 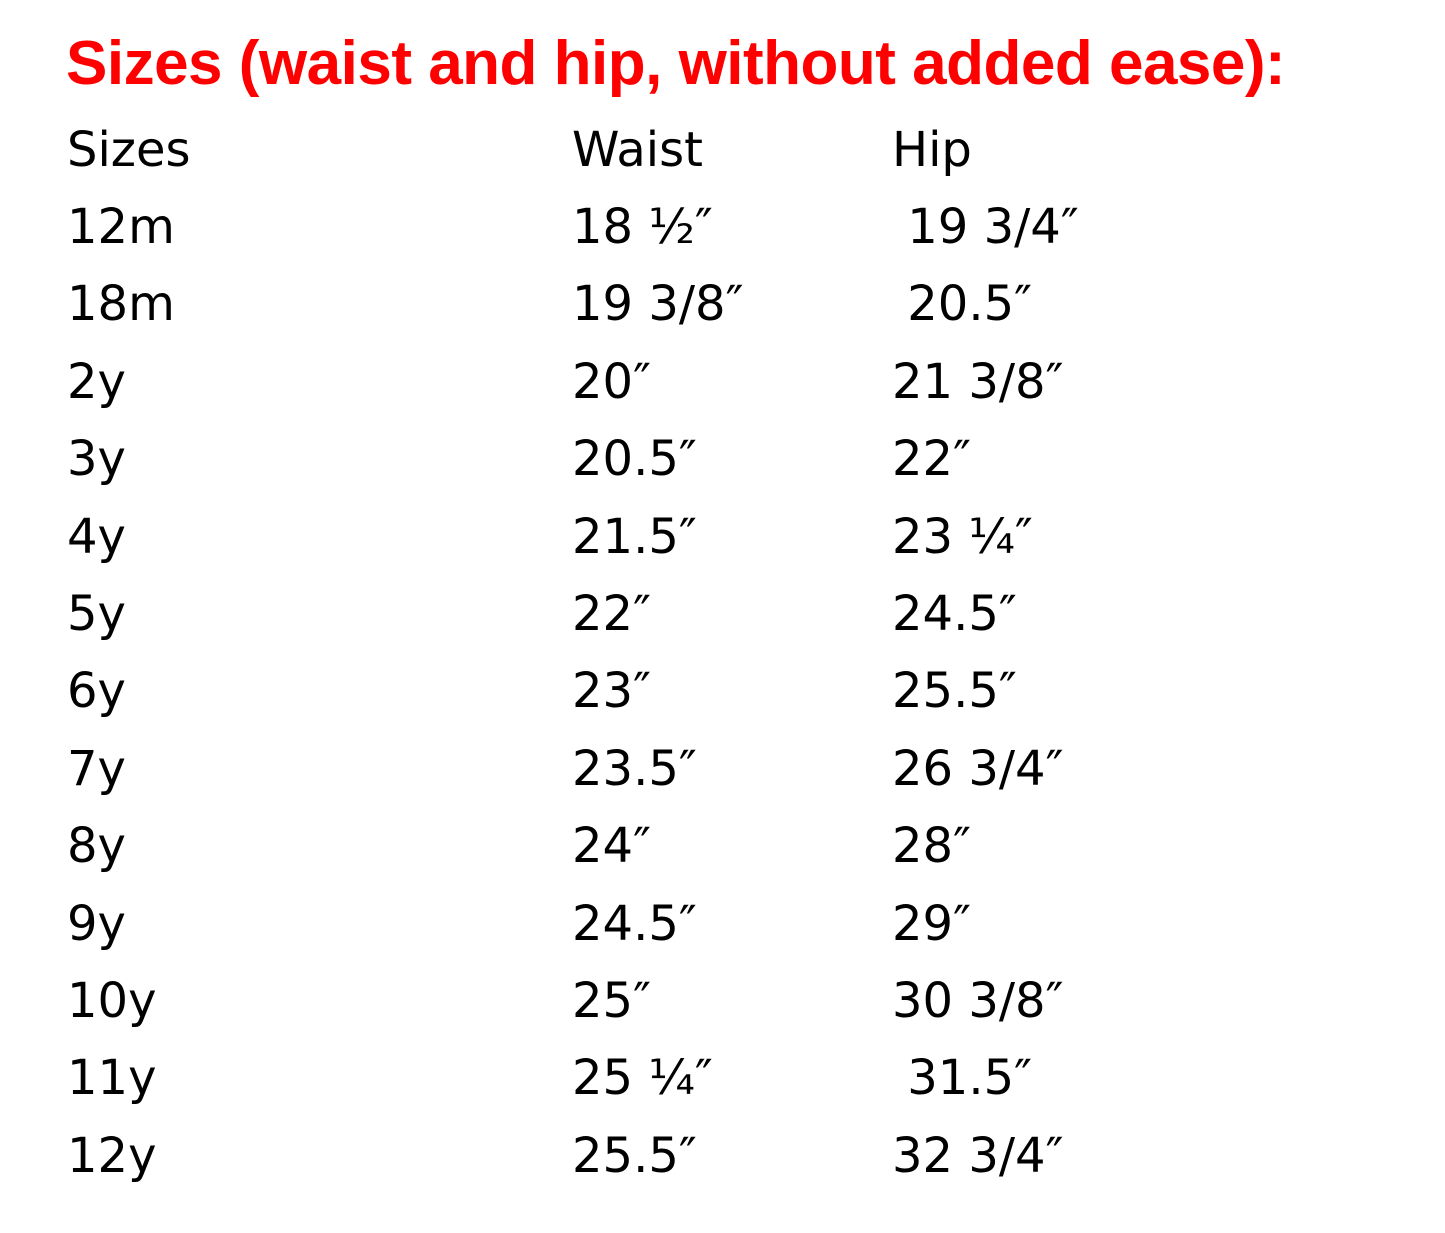 I want to click on size-cell: 5y, so click(x=96, y=614).